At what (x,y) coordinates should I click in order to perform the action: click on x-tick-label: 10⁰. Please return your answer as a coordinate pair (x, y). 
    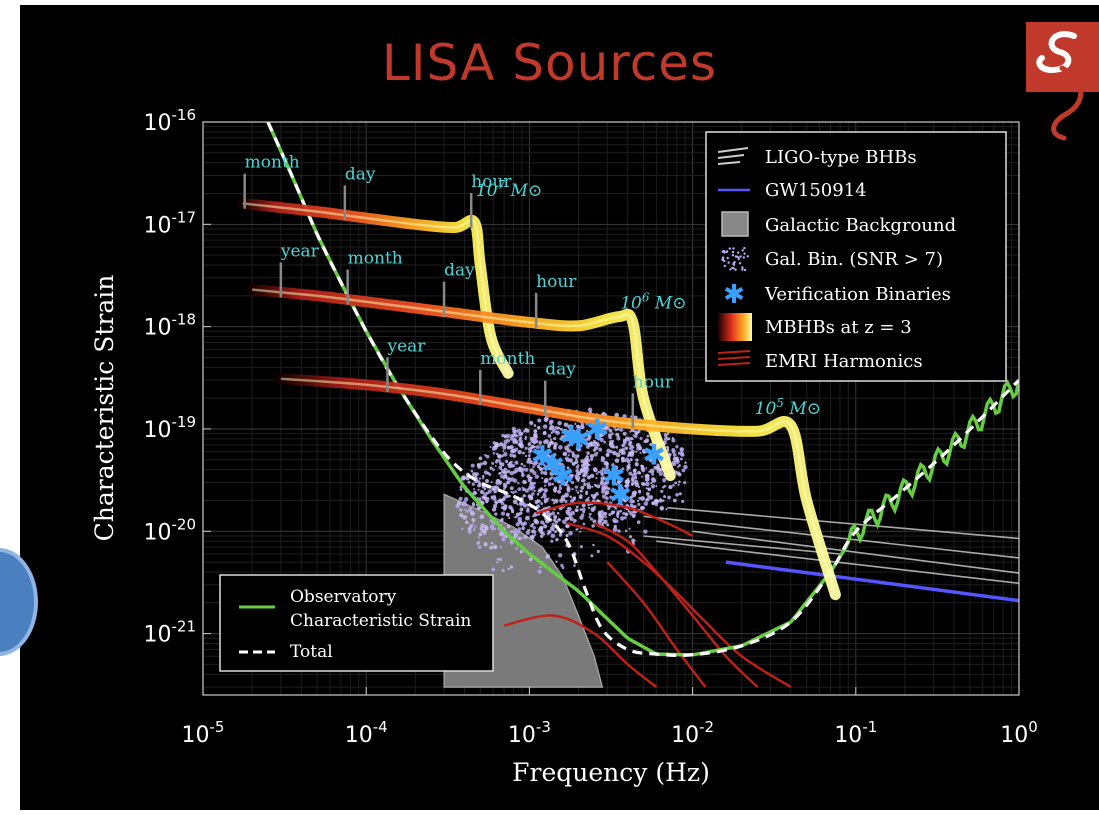
    Looking at the image, I should click on (1019, 733).